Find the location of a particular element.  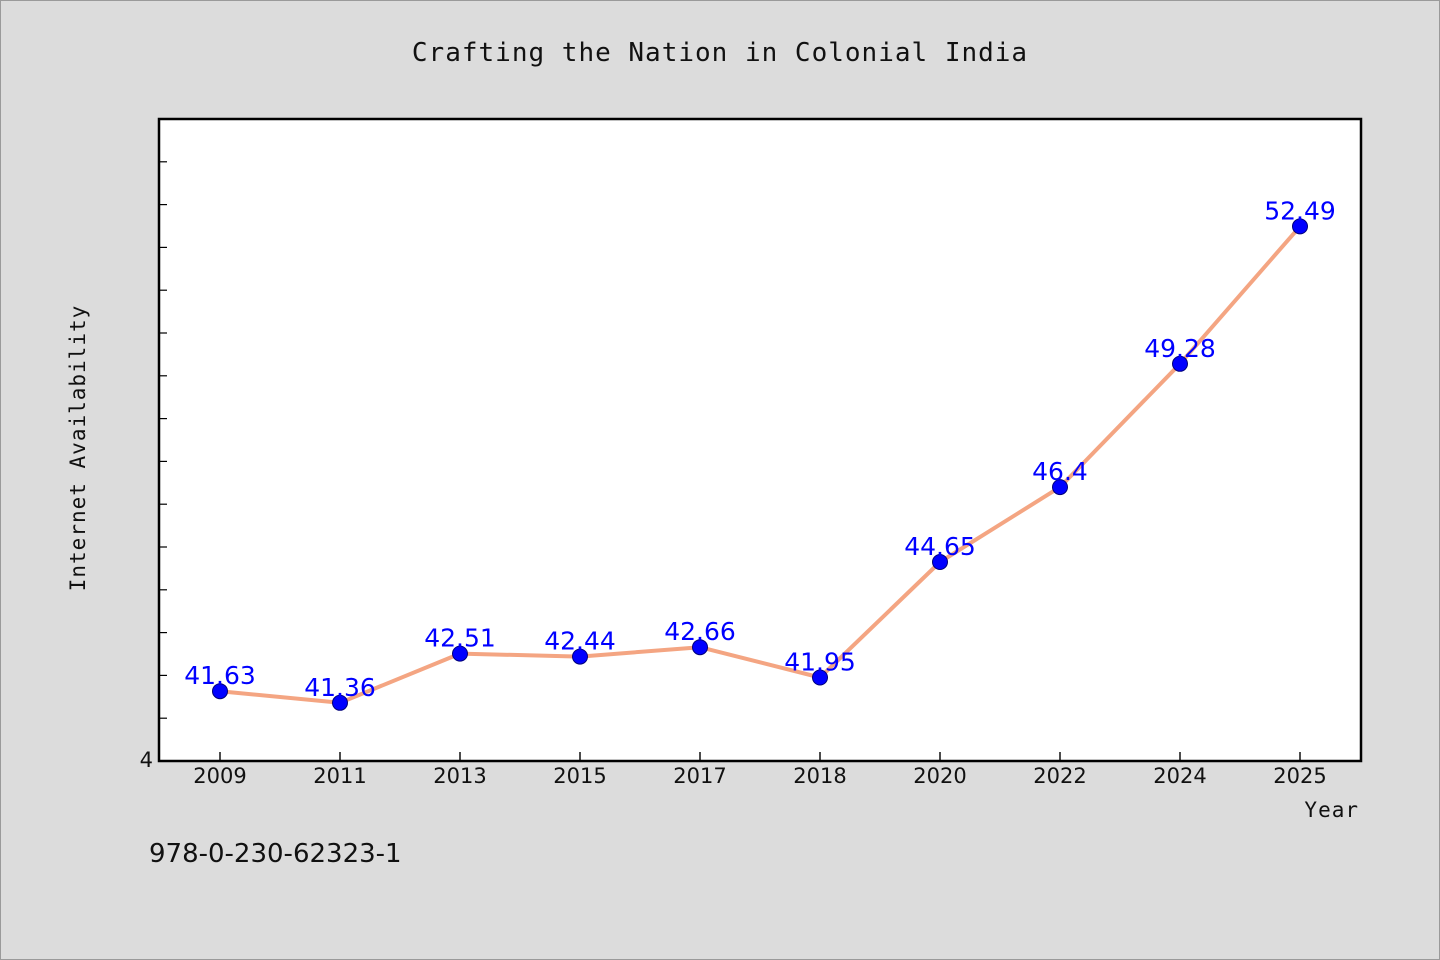

data-label: 42.44 is located at coordinates (580, 641).